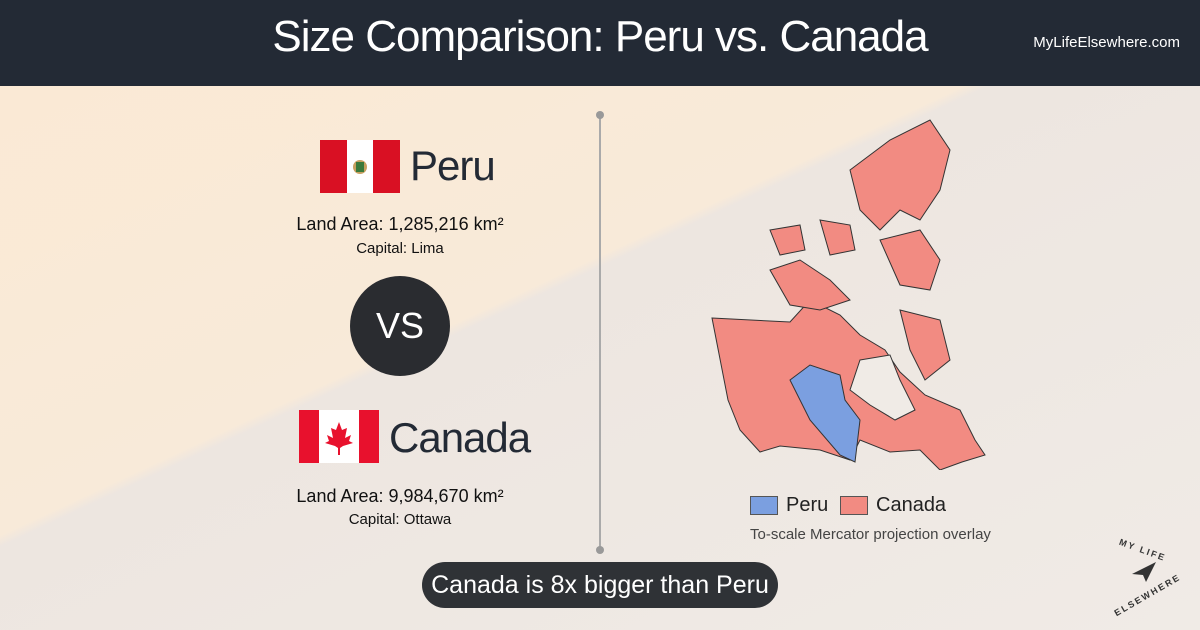 Image resolution: width=1200 pixels, height=630 pixels. Describe the element at coordinates (1106, 42) in the screenshot. I see `site-link: MyLifeElsewhere.com` at that location.